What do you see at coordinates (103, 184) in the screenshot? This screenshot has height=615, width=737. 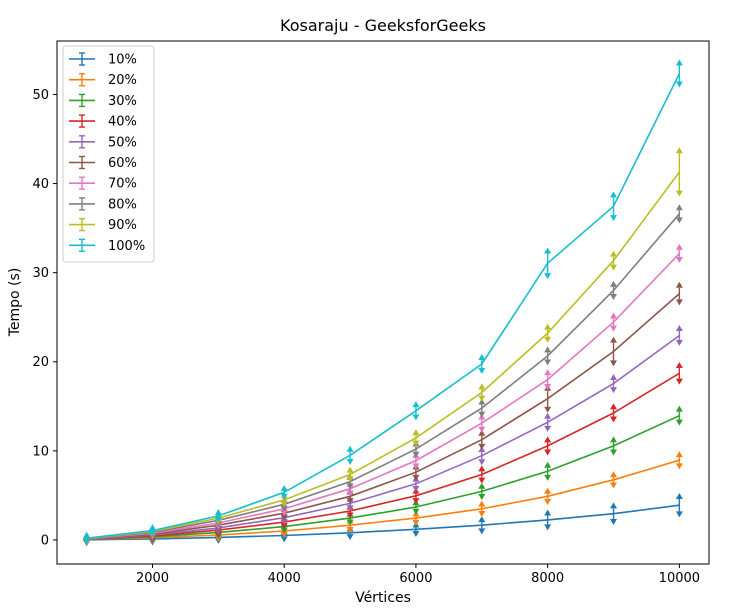 I see `legend-item: 70%` at bounding box center [103, 184].